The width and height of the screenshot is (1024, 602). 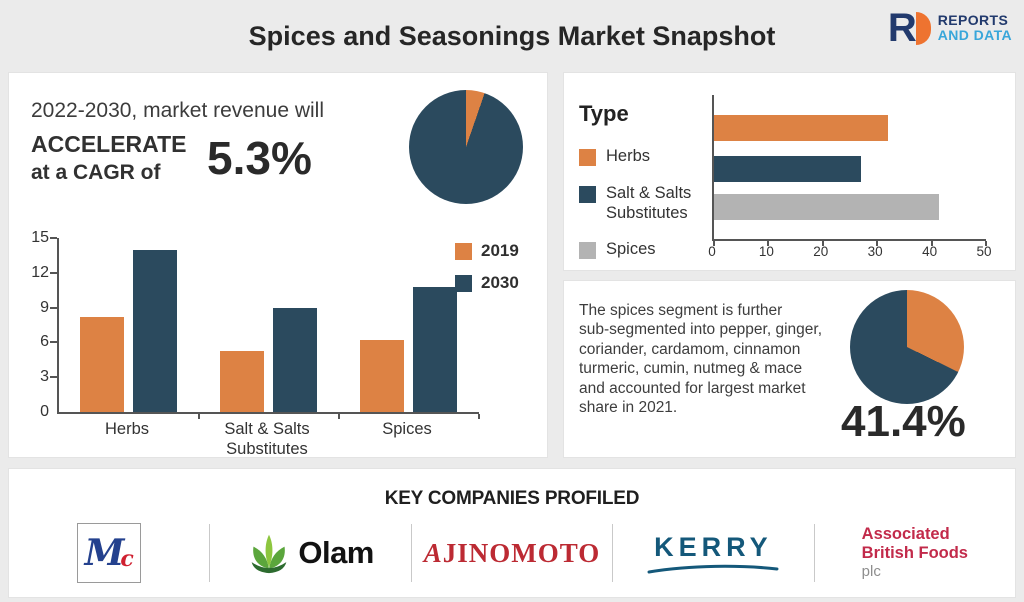 I want to click on legend-item-herbs: Herbs, so click(x=642, y=157).